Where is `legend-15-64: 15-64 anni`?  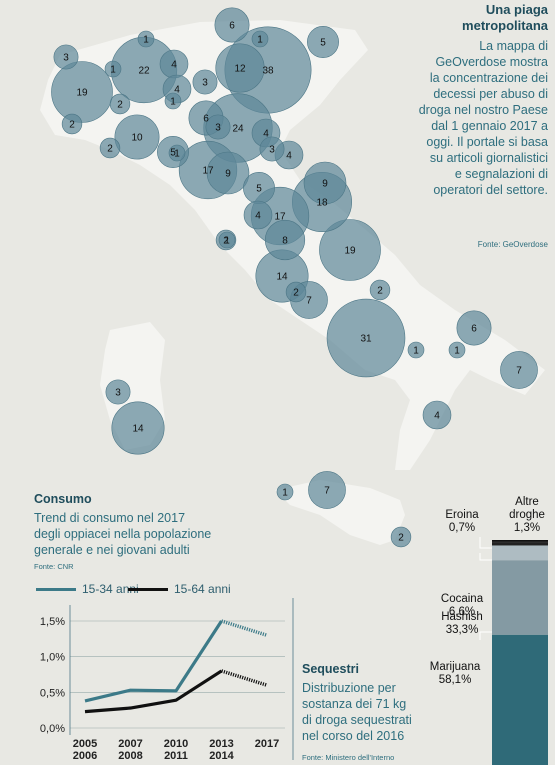
legend-15-64: 15-64 anni is located at coordinates (179, 589).